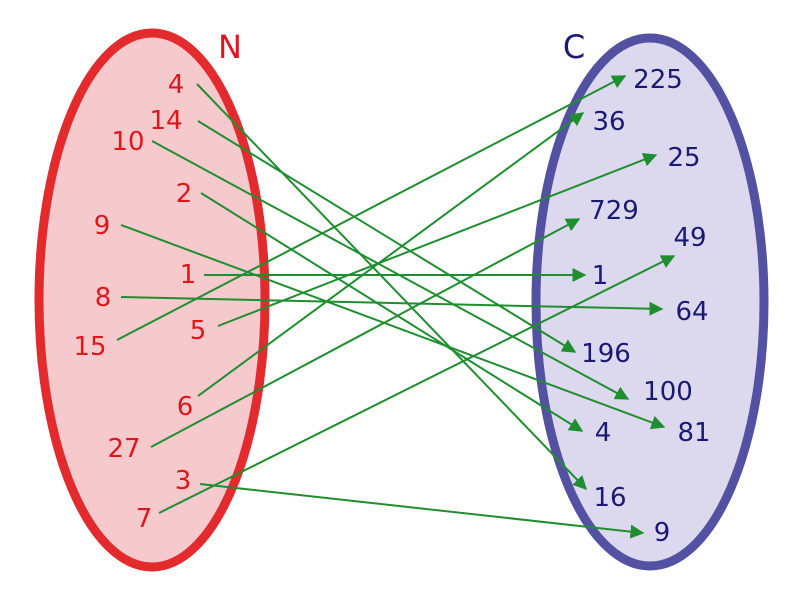 The image size is (800, 600). I want to click on codomain-element: 4, so click(603, 433).